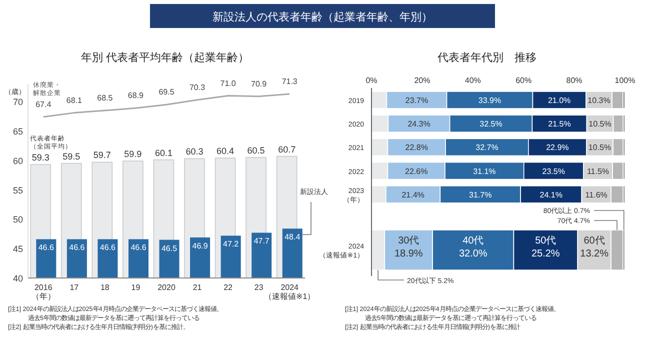 The height and width of the screenshot is (337, 645). Describe the element at coordinates (292, 237) in the screenshot. I see `data-label: 48.4` at that location.